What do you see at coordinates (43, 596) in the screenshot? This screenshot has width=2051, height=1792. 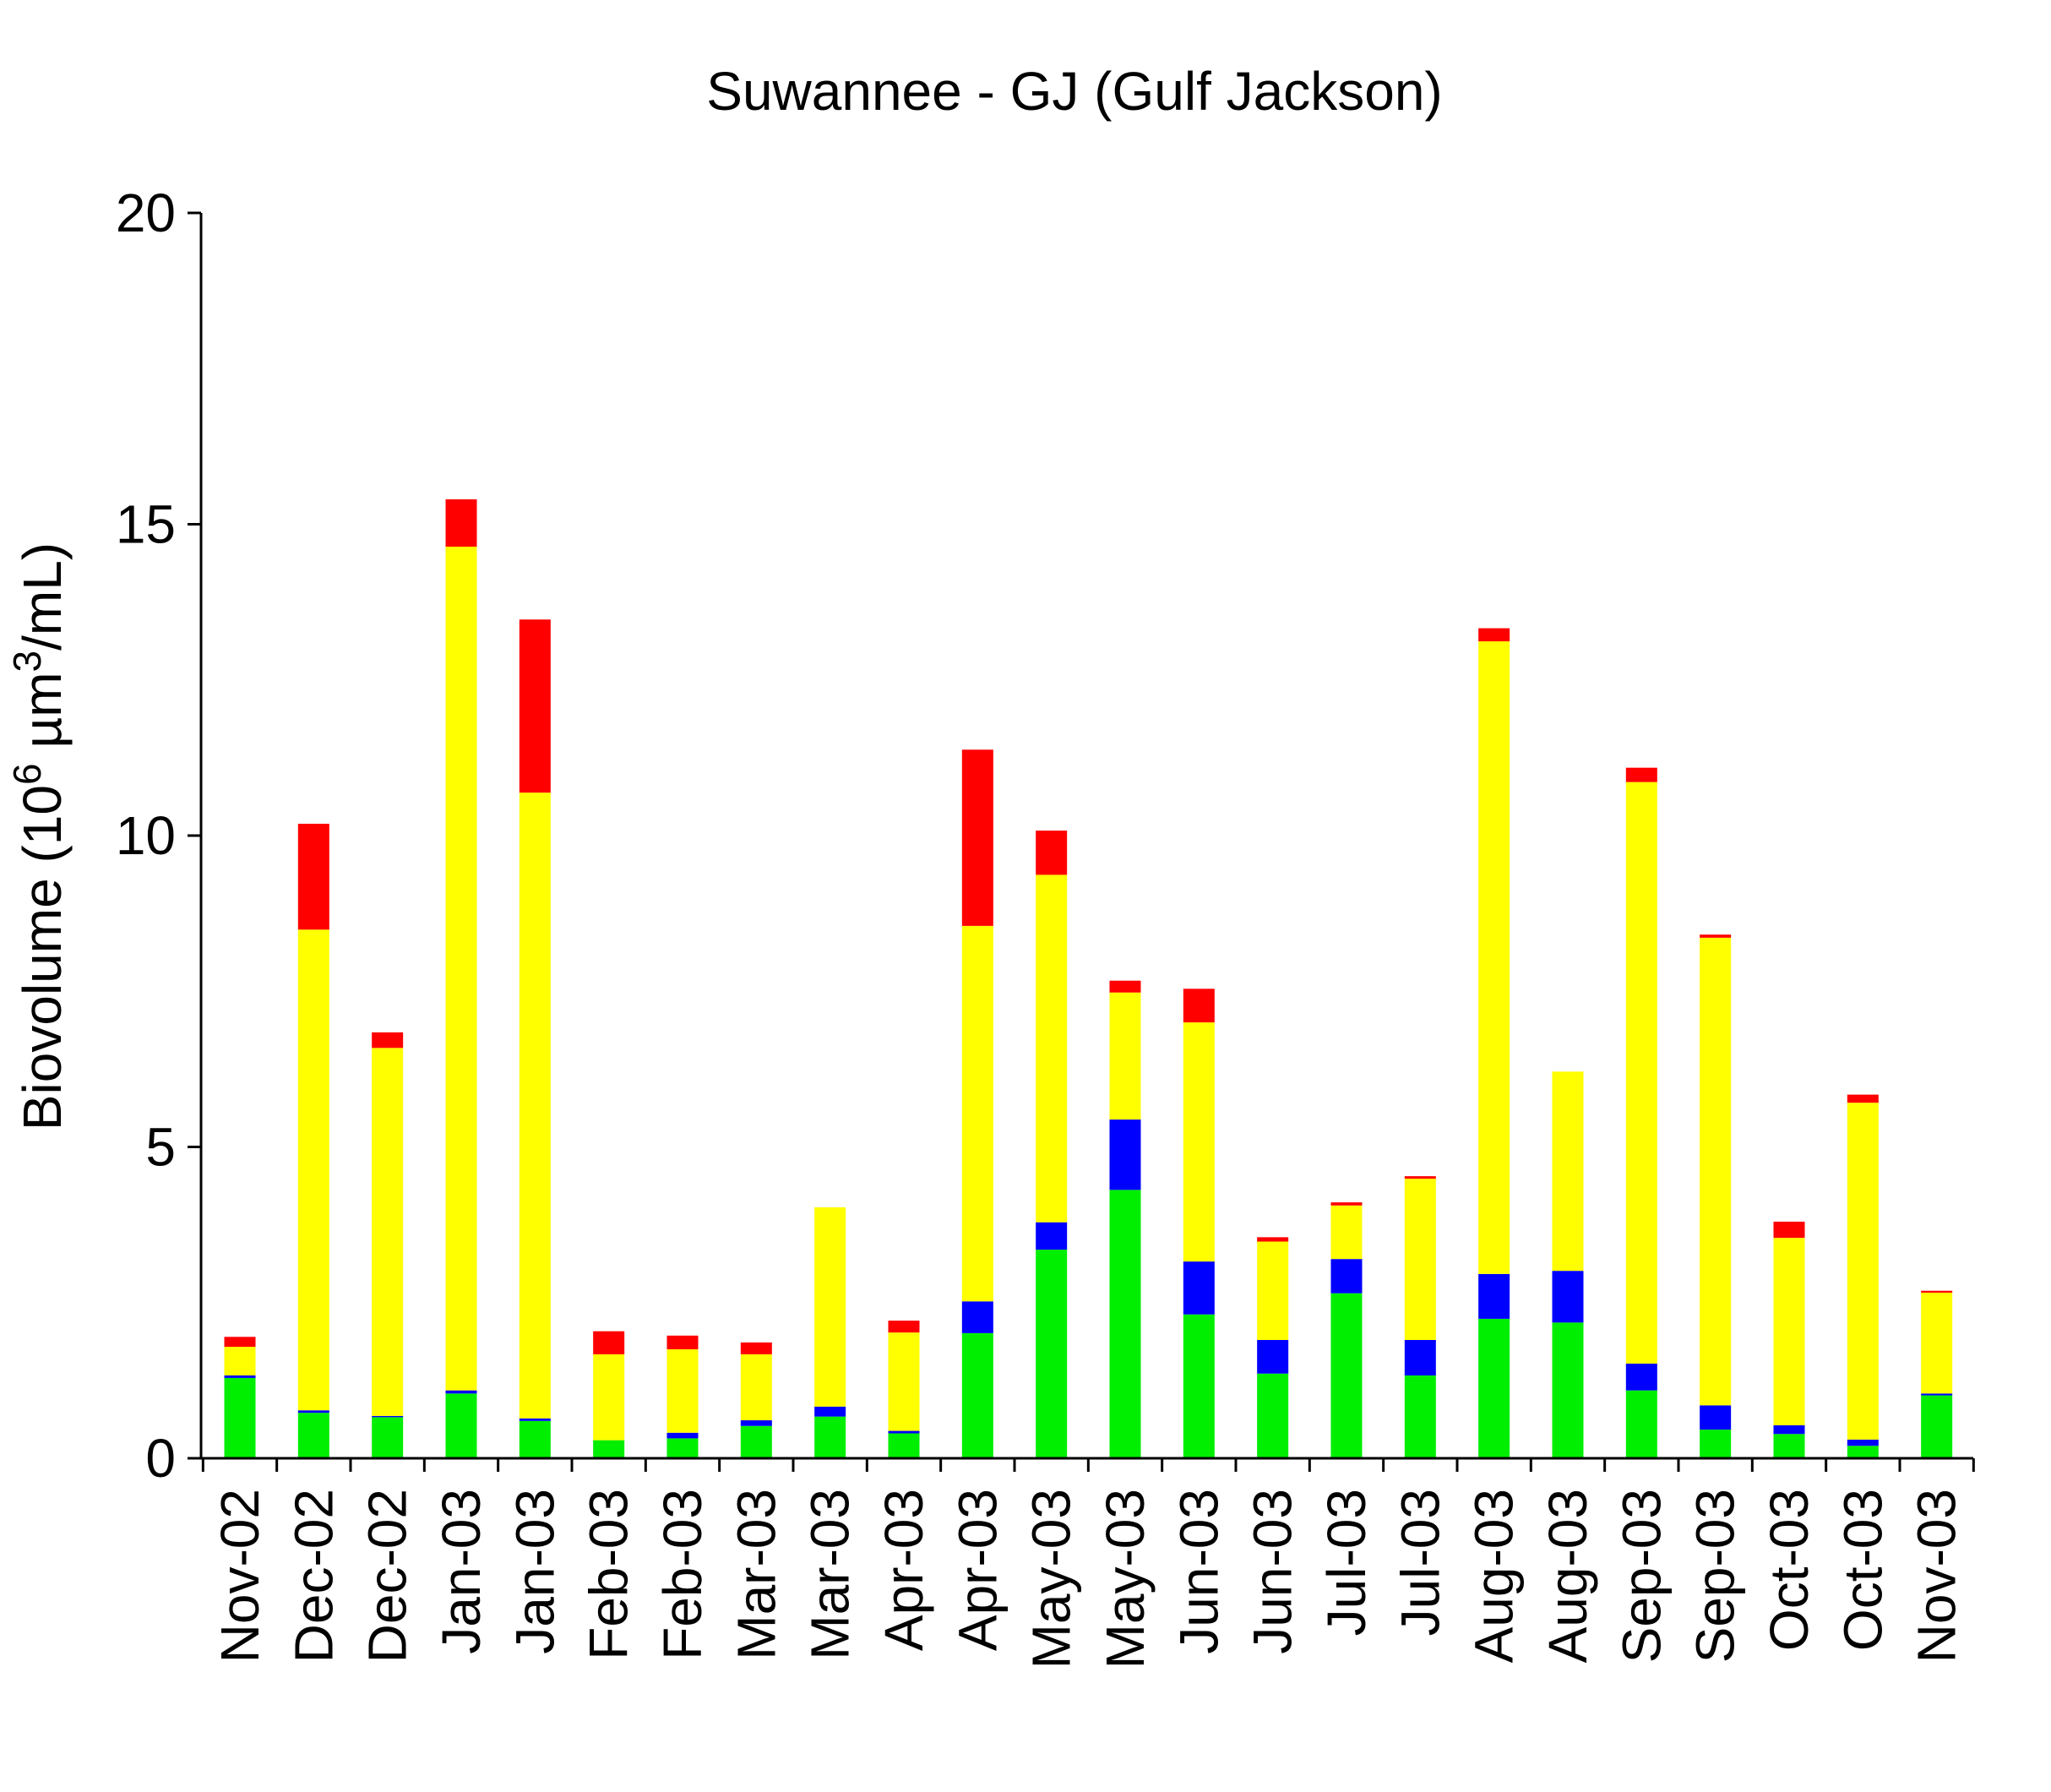 I see `y-axis-label-part: /mL)` at bounding box center [43, 596].